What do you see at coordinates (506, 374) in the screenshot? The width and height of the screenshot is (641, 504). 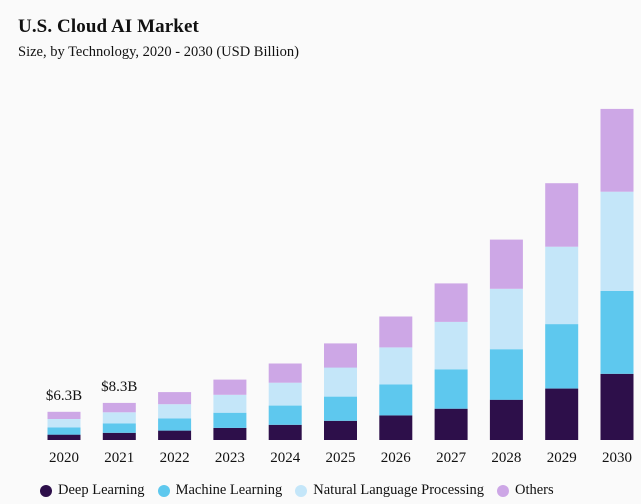 I see `bar-segment-machine-learning-2028` at bounding box center [506, 374].